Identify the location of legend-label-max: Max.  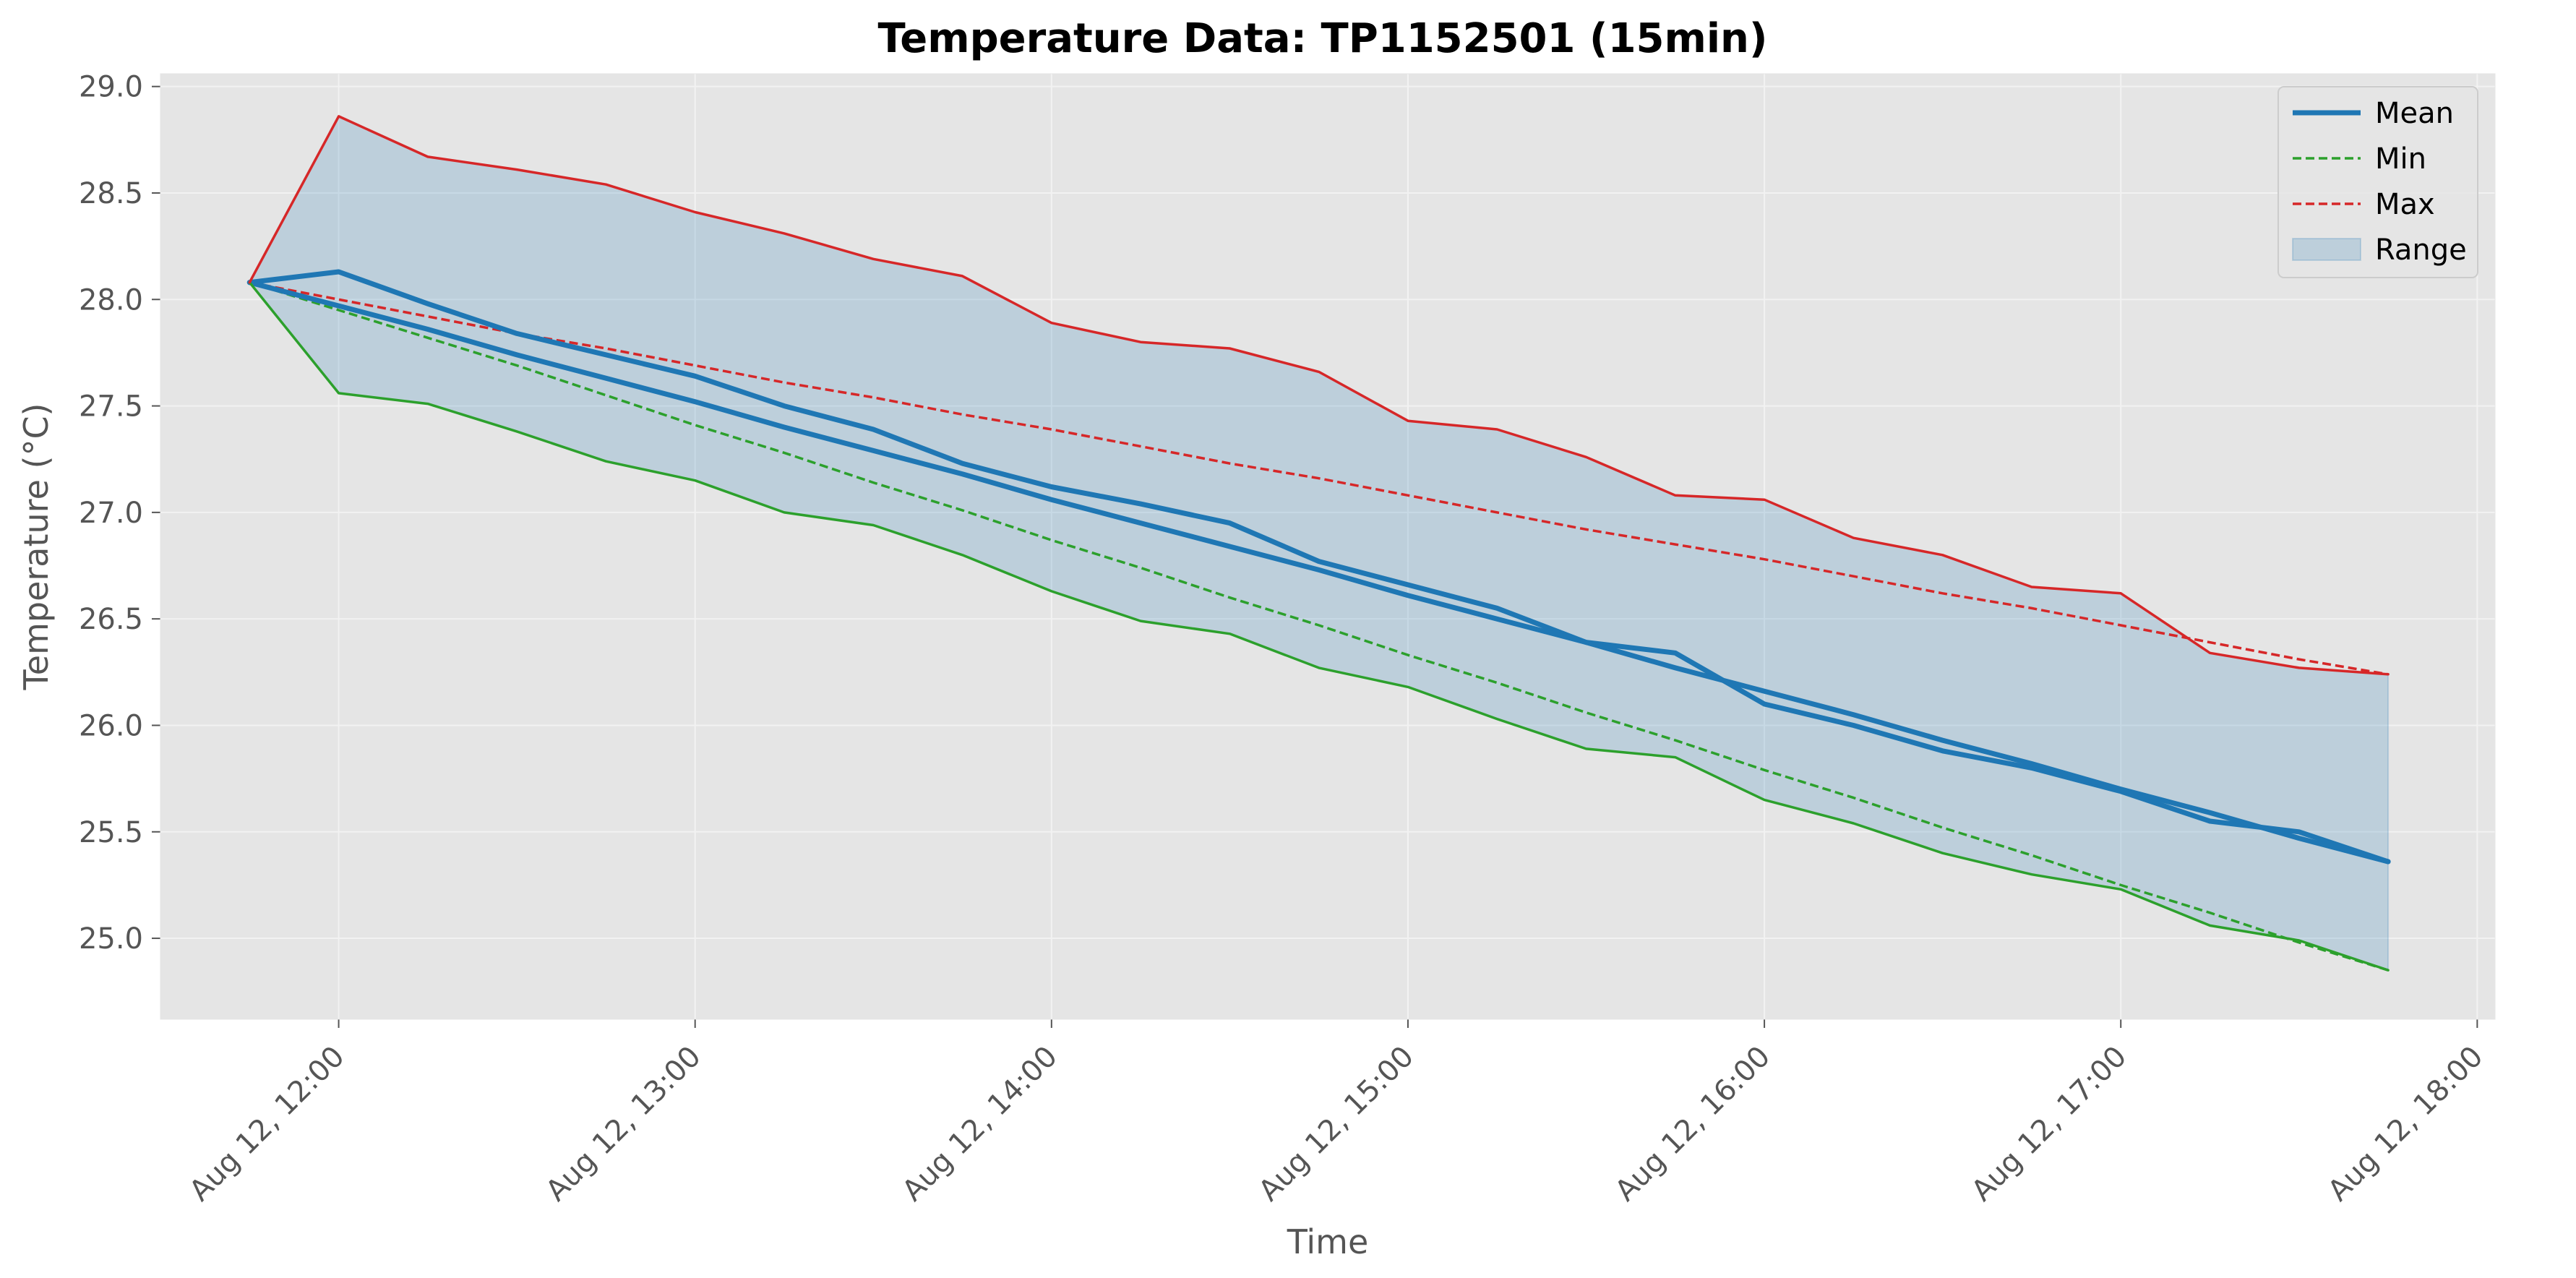
(2405, 204).